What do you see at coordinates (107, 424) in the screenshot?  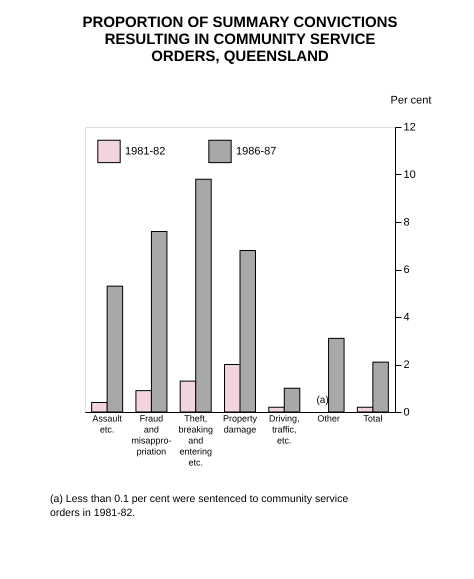 I see `x-tick-label: Assault etc.` at bounding box center [107, 424].